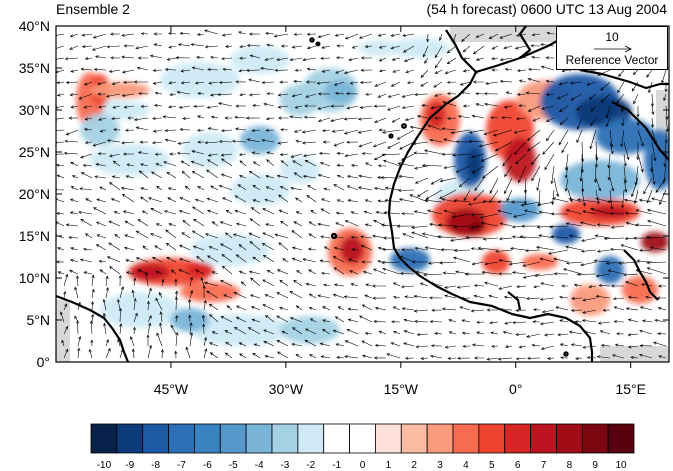 Image resolution: width=673 pixels, height=471 pixels. What do you see at coordinates (516, 389) in the screenshot?
I see `lon-label: 0°` at bounding box center [516, 389].